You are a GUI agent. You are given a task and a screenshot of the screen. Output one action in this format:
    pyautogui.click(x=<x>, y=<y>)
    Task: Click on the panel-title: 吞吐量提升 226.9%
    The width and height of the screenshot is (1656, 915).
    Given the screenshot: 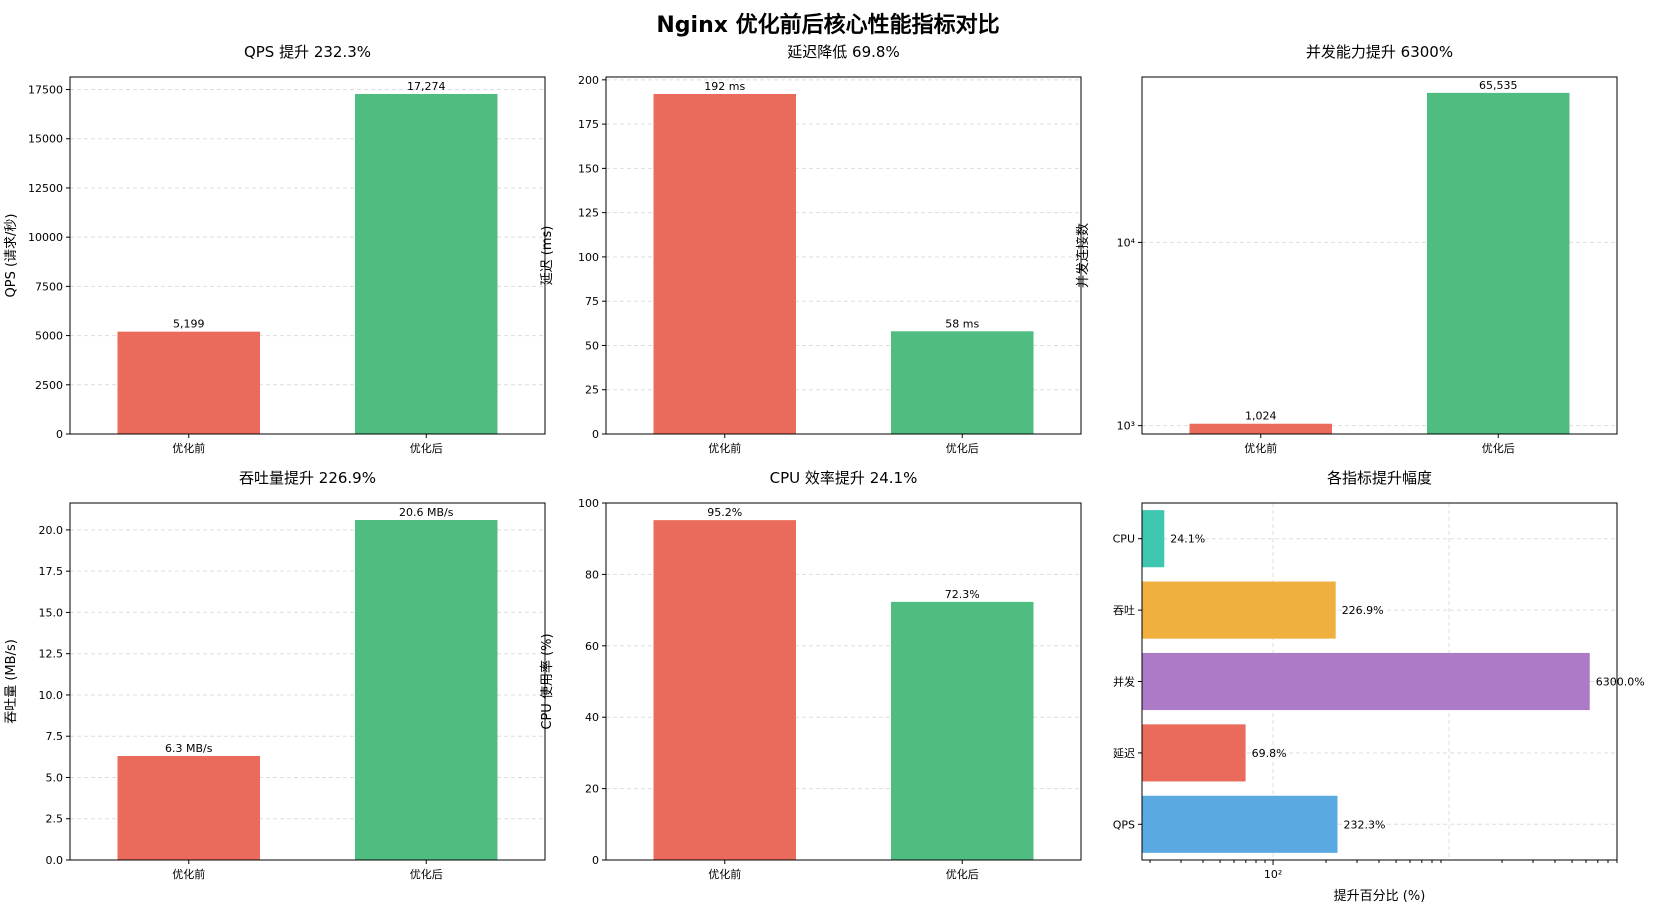 What is the action you would take?
    pyautogui.click(x=307, y=478)
    